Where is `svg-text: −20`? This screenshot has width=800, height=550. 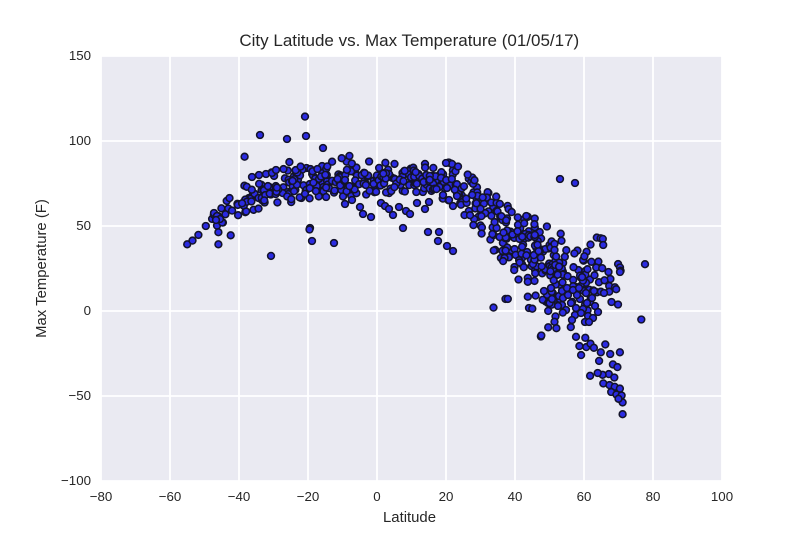 svg-text: −20 is located at coordinates (308, 496).